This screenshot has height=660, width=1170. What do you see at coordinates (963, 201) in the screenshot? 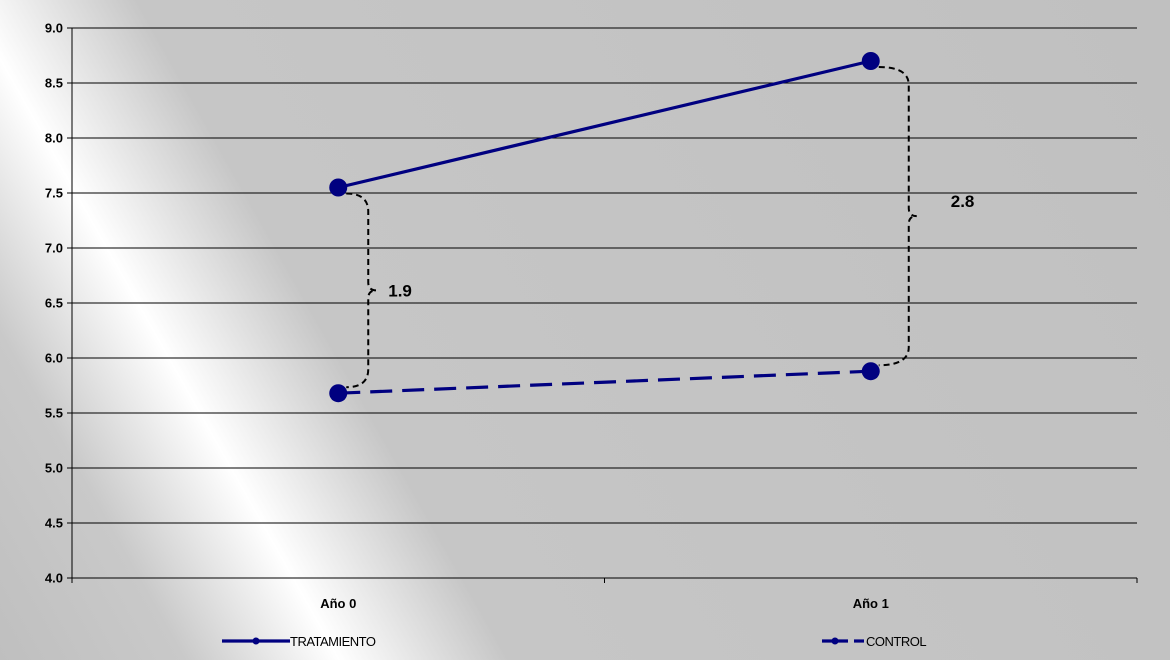
I see `difference-label: 2.8` at bounding box center [963, 201].